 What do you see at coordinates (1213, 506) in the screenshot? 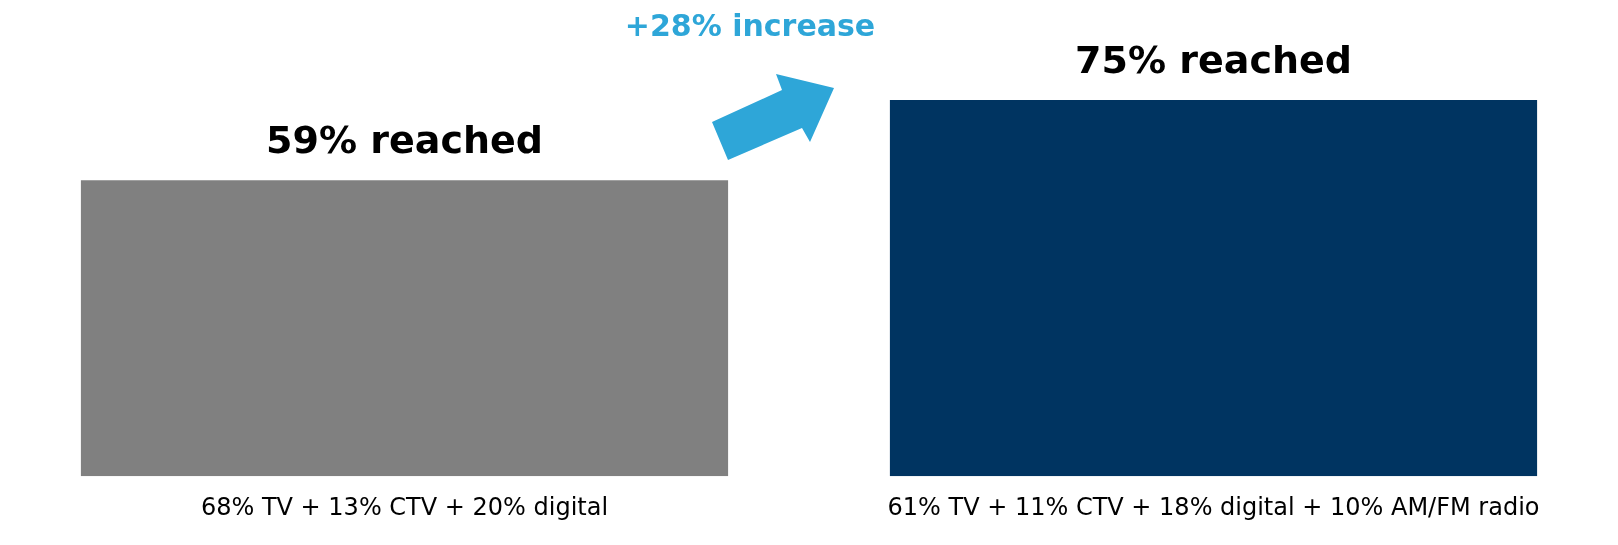
I see `x-tick-label: 61% TV + 11% CTV + 18% digital + 10% AM/FM radio` at bounding box center [1213, 506].